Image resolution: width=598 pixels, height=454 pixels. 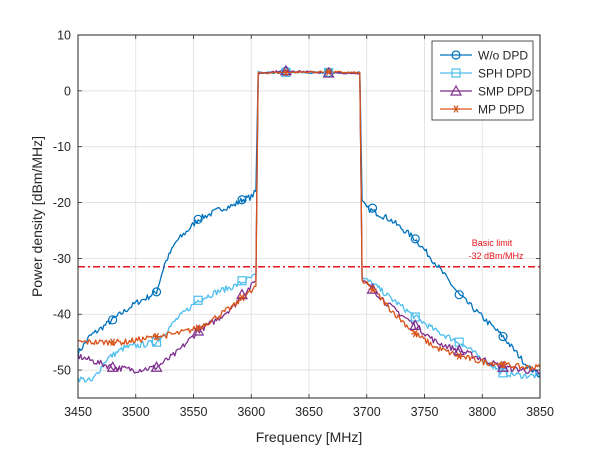 What do you see at coordinates (62, 203) in the screenshot?
I see `y-tick-label: -20` at bounding box center [62, 203].